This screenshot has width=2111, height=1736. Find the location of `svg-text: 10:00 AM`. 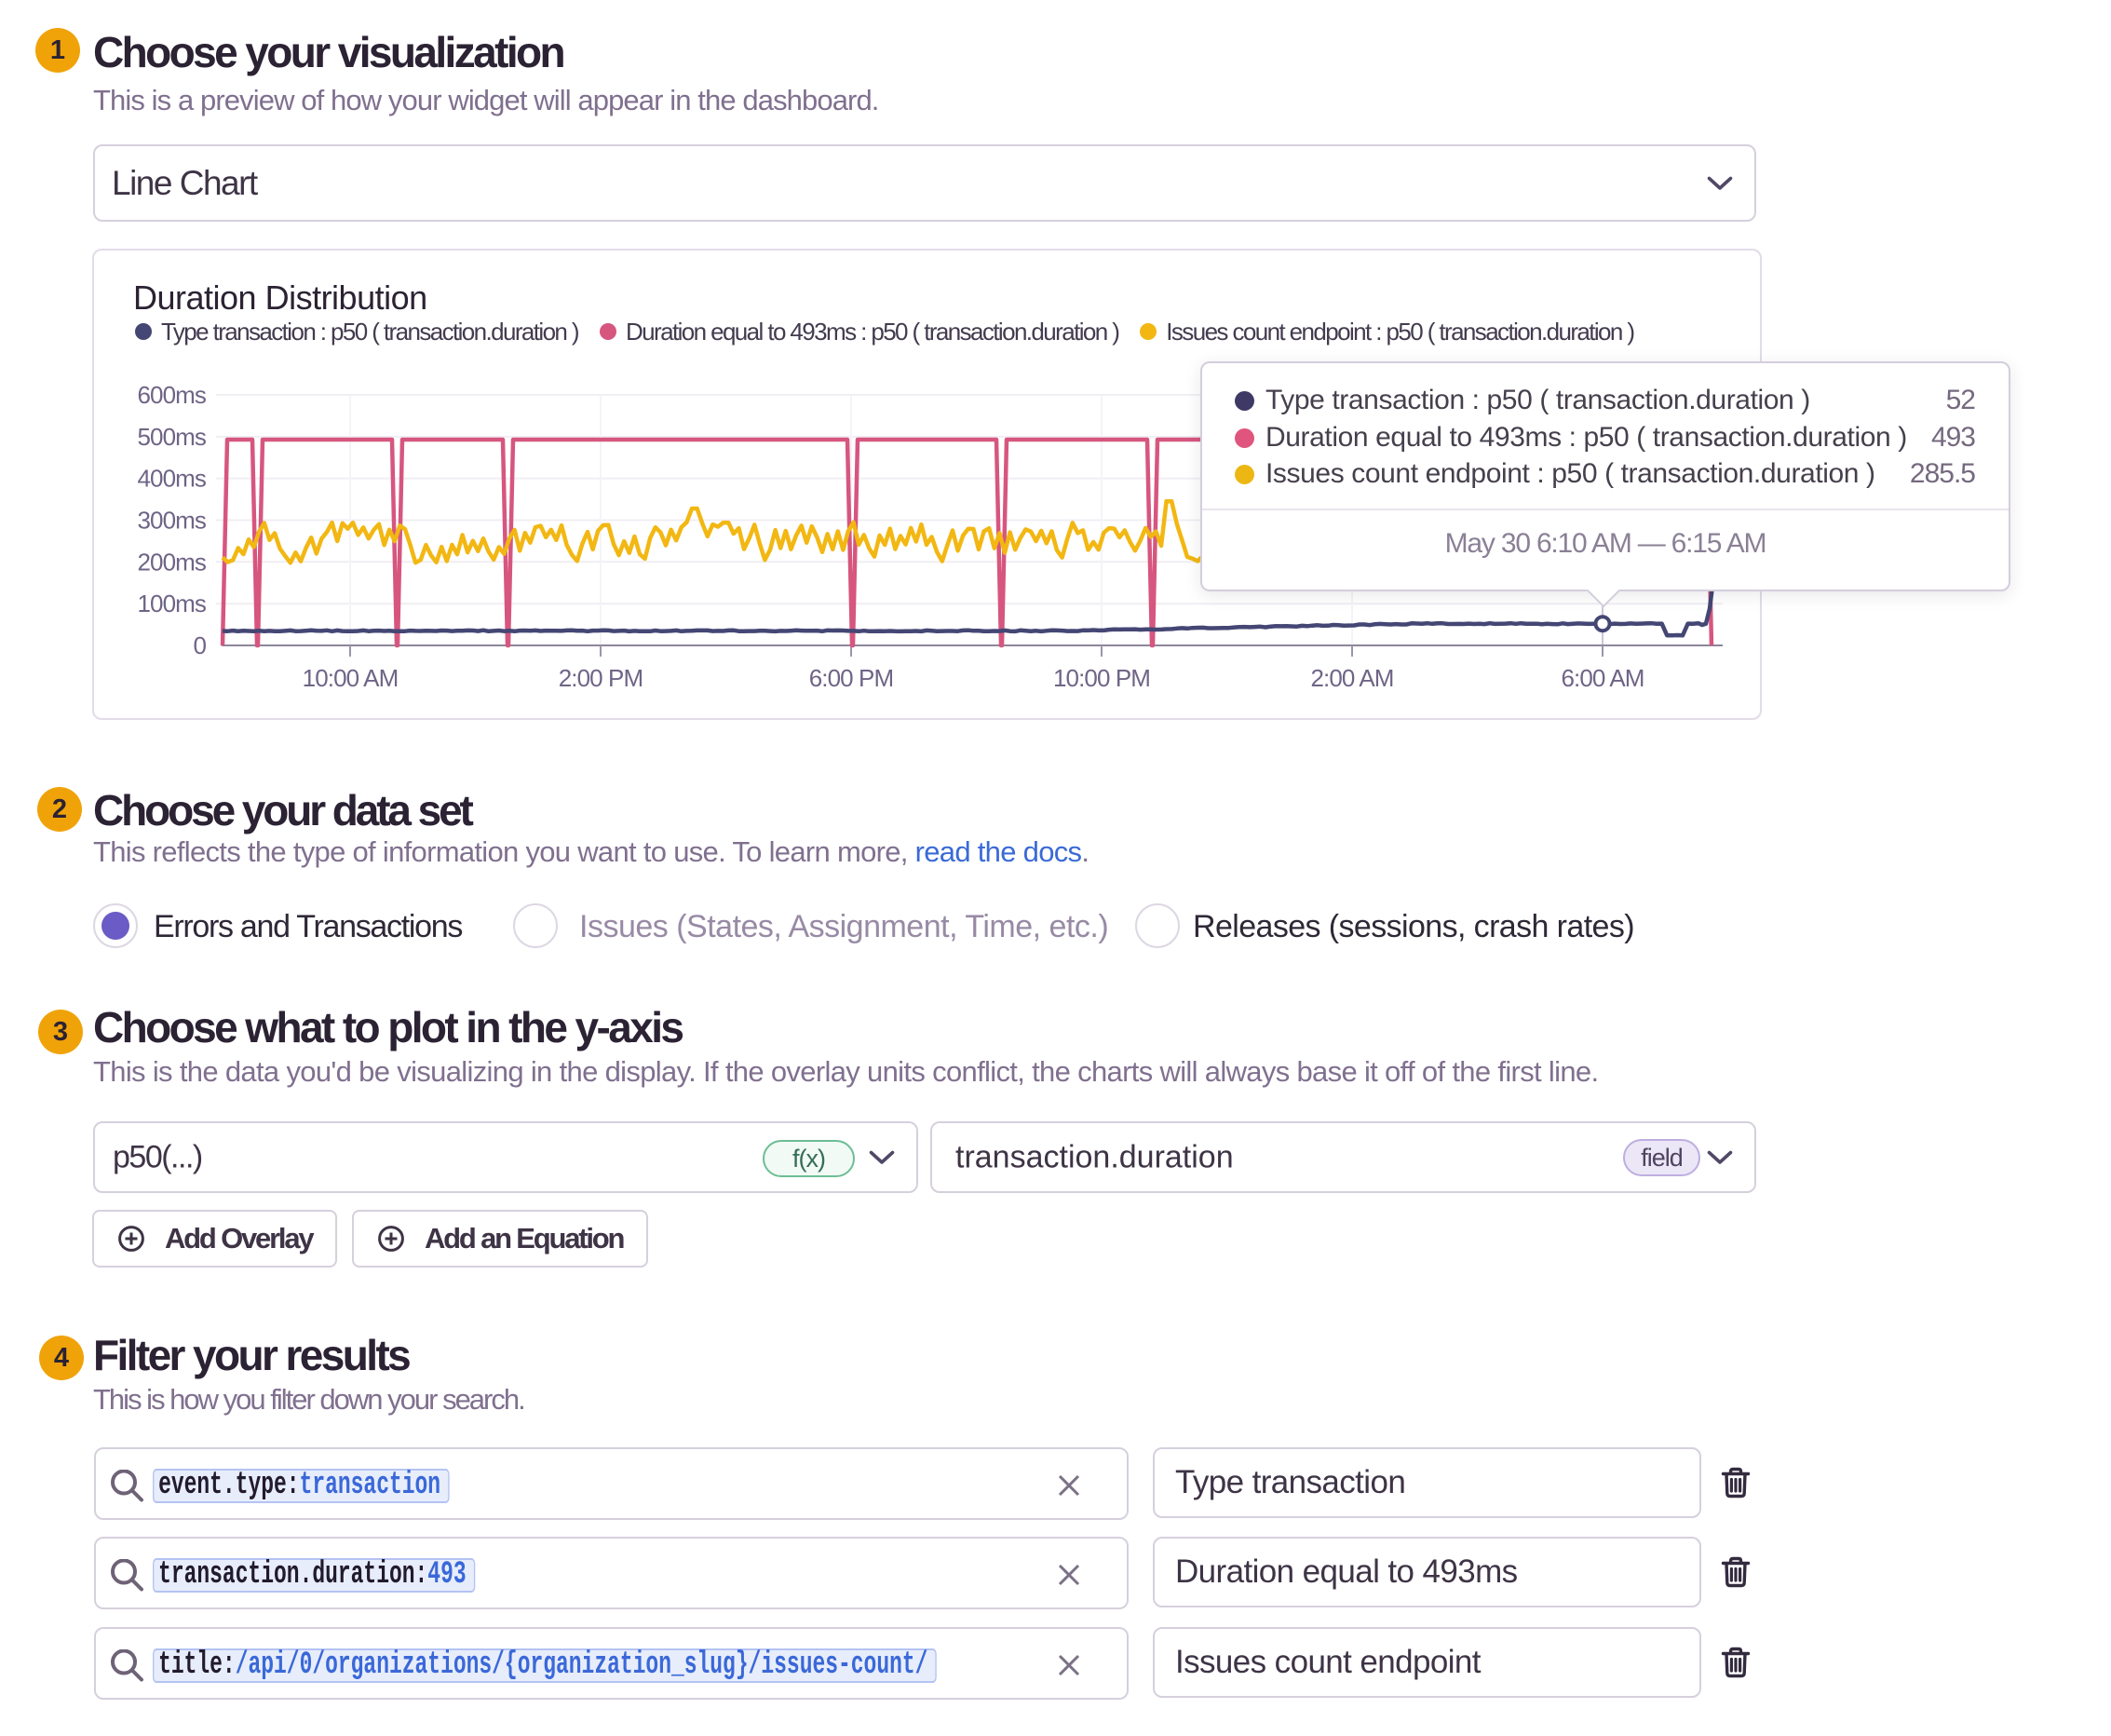

svg-text: 10:00 AM is located at coordinates (351, 678).